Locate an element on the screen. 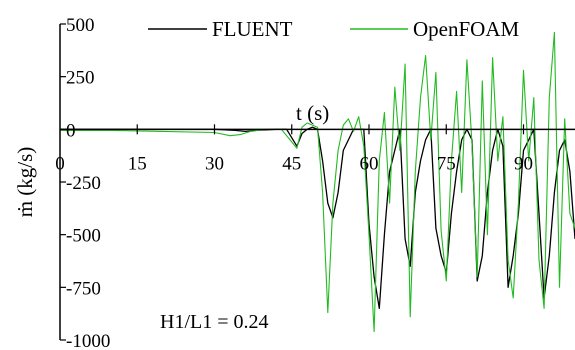 The height and width of the screenshot is (350, 575). legend: FLUENT OpenFOAM is located at coordinates (333, 29).